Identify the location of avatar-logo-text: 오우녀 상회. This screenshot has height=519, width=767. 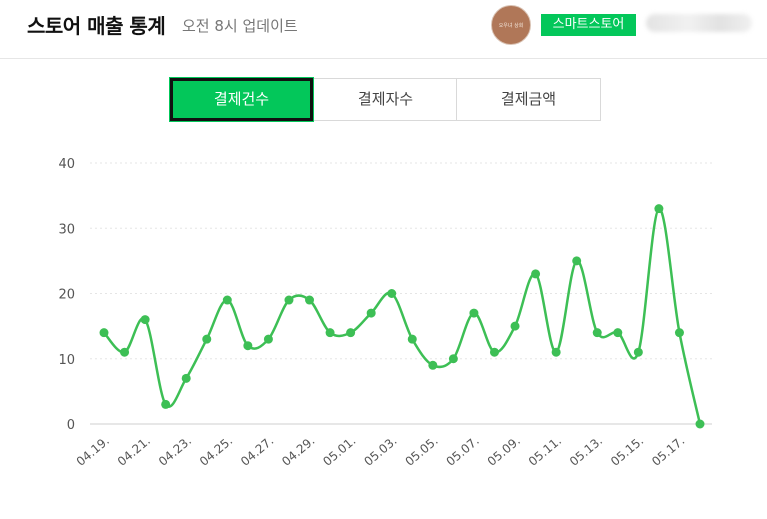
(511, 25).